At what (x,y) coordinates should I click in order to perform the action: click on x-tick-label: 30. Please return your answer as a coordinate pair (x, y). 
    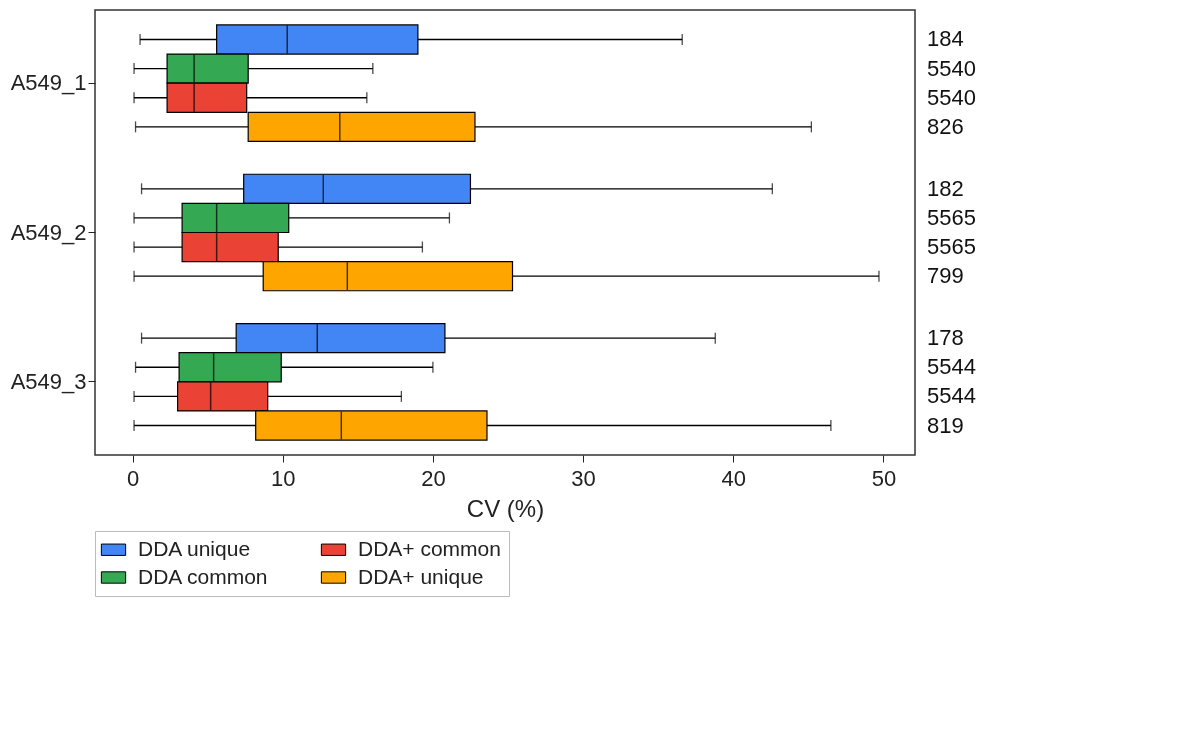
    Looking at the image, I should click on (583, 478).